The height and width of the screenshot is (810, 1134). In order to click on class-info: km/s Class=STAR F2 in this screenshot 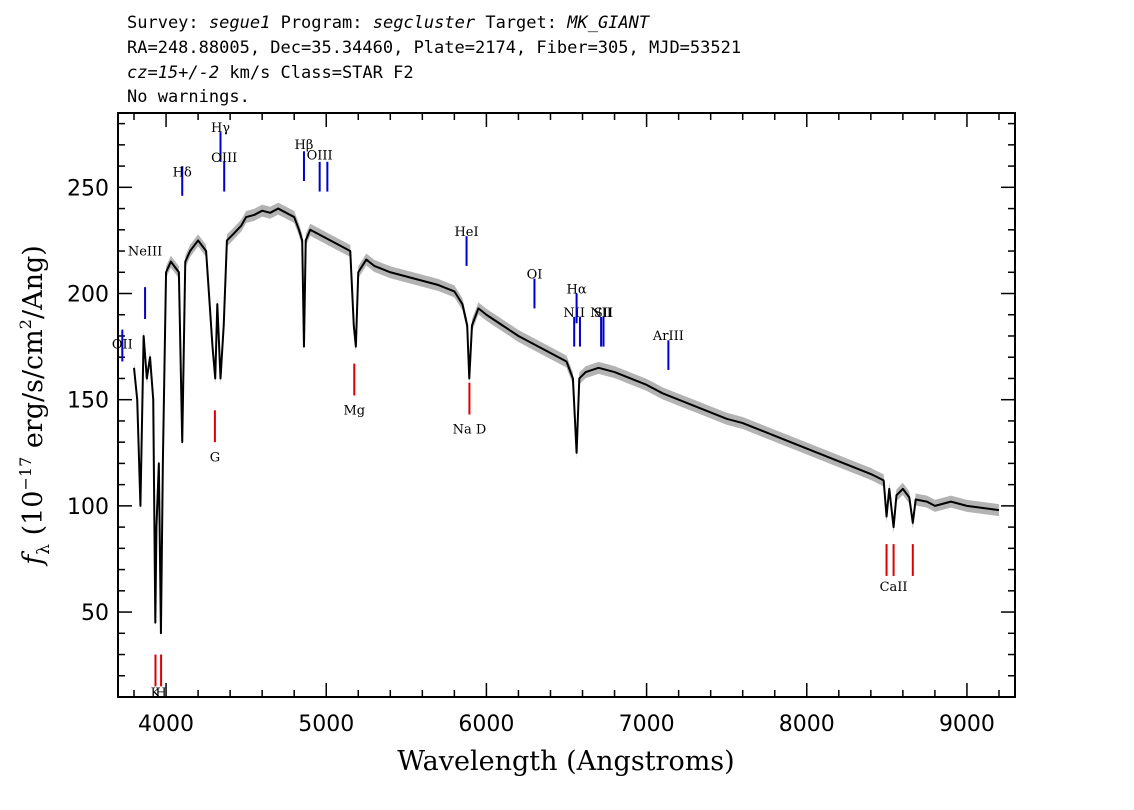, I will do `click(316, 73)`.